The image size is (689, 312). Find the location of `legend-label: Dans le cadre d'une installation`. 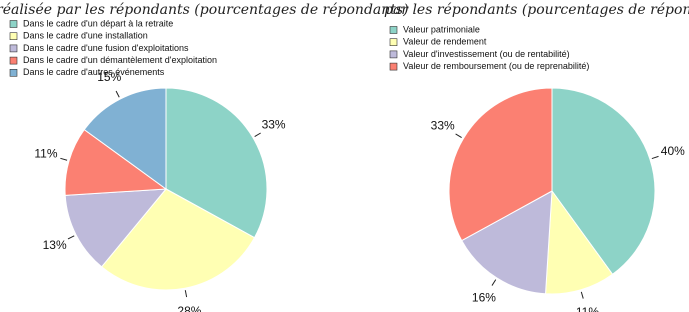

legend-label: Dans le cadre d'une installation is located at coordinates (85, 36).